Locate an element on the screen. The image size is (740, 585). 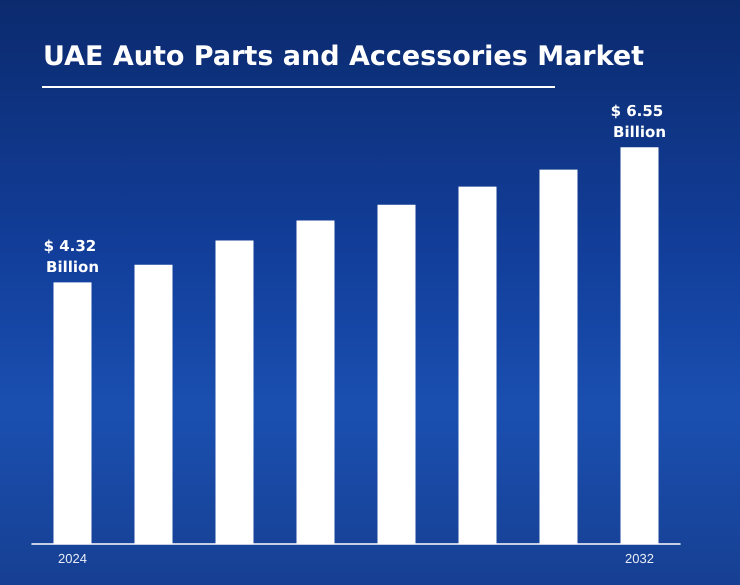
data-label: $ 6.55 Billion is located at coordinates (639, 121).